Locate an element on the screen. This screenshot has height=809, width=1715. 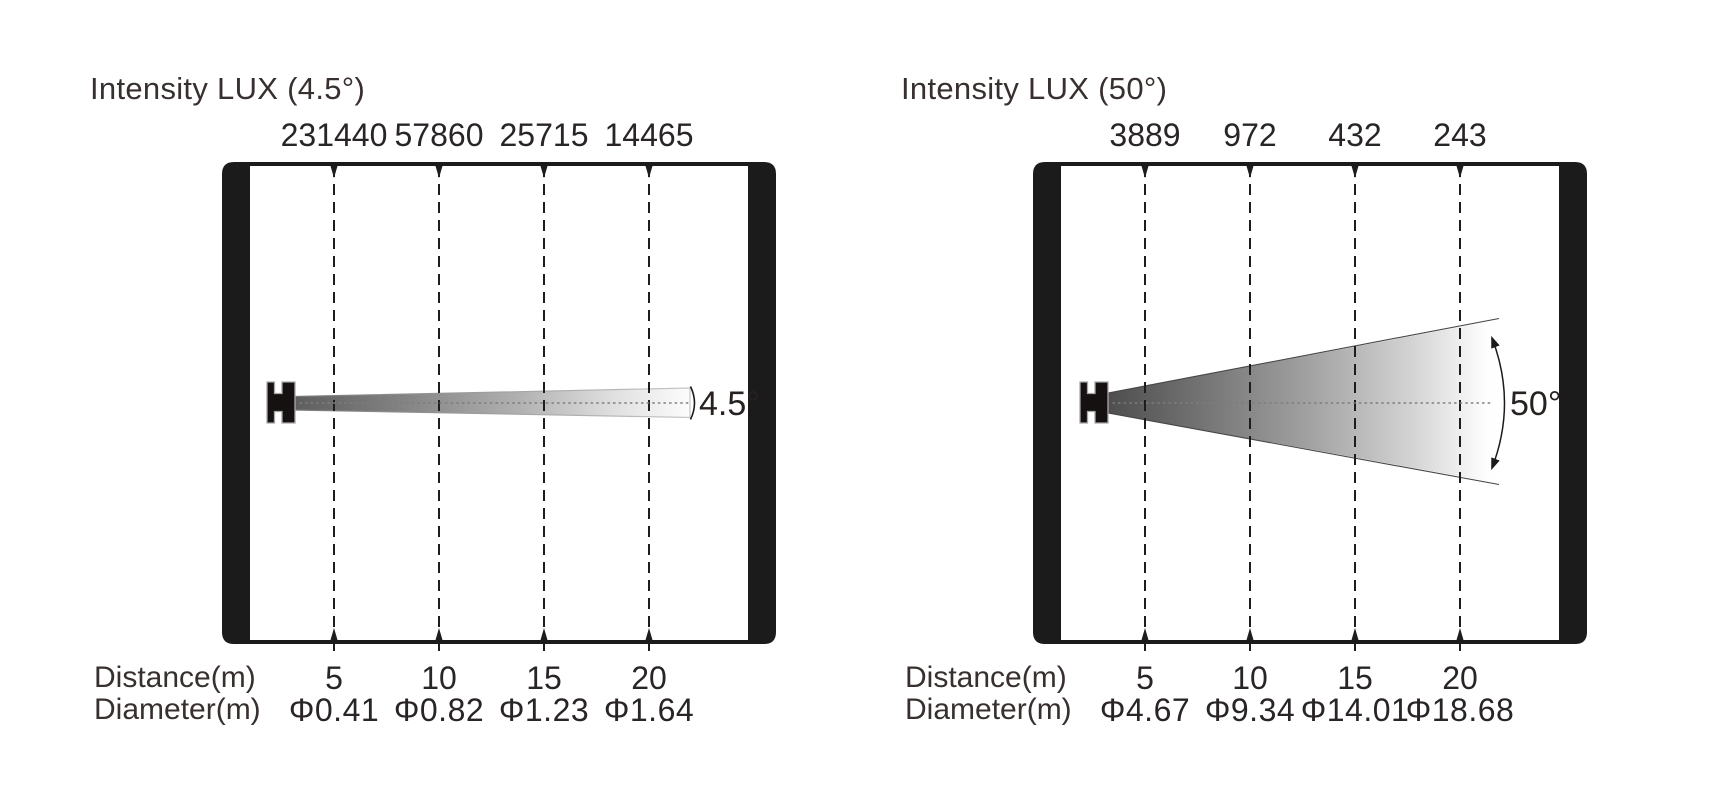
intensity-value: 57860 is located at coordinates (439, 135).